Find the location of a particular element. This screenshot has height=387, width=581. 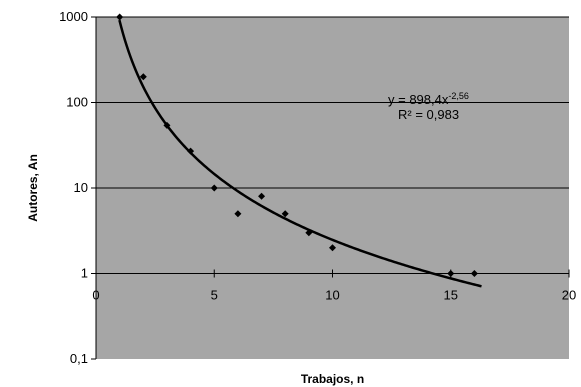

y-tick-label: 0,1 is located at coordinates (79, 358).